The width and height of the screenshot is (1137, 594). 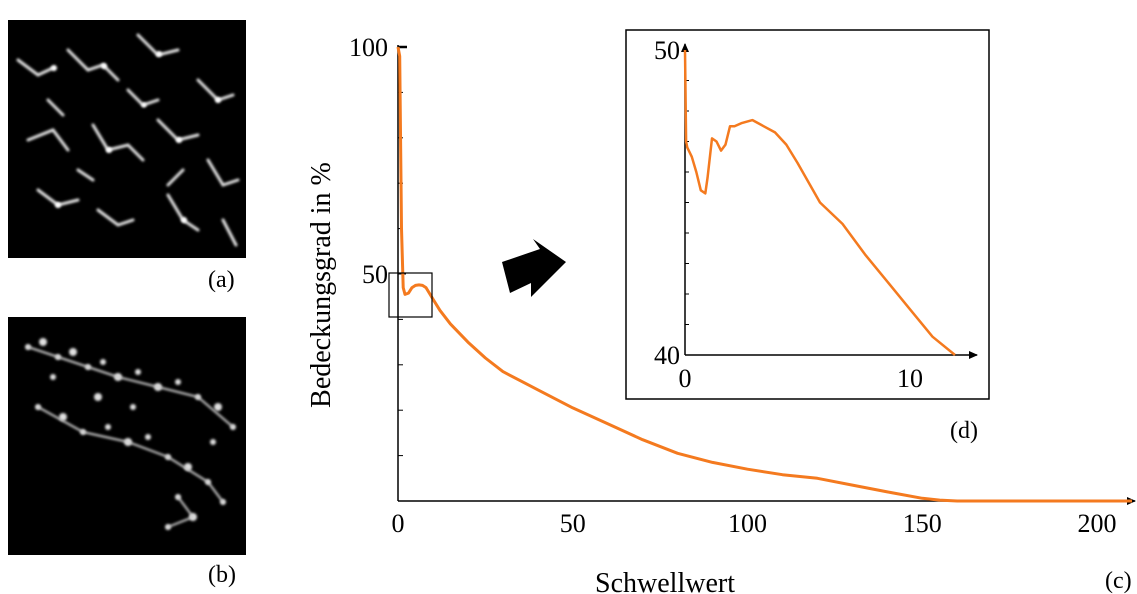 What do you see at coordinates (667, 355) in the screenshot?
I see `inset-y-tick-label: 40` at bounding box center [667, 355].